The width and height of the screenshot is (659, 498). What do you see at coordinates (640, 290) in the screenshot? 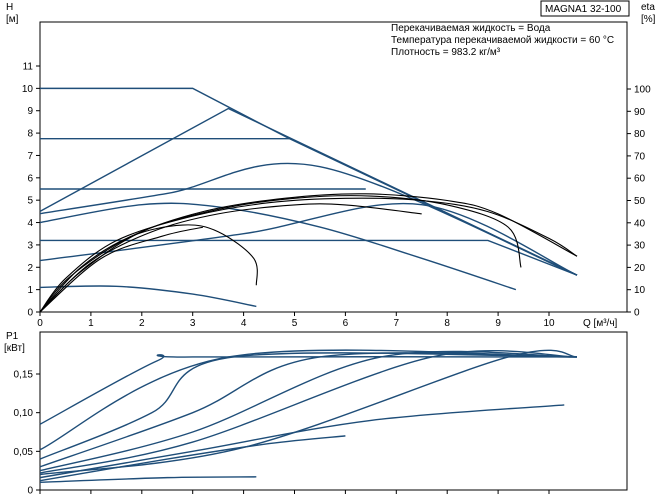
I see `eta-y-tick-label: 10` at bounding box center [640, 290].